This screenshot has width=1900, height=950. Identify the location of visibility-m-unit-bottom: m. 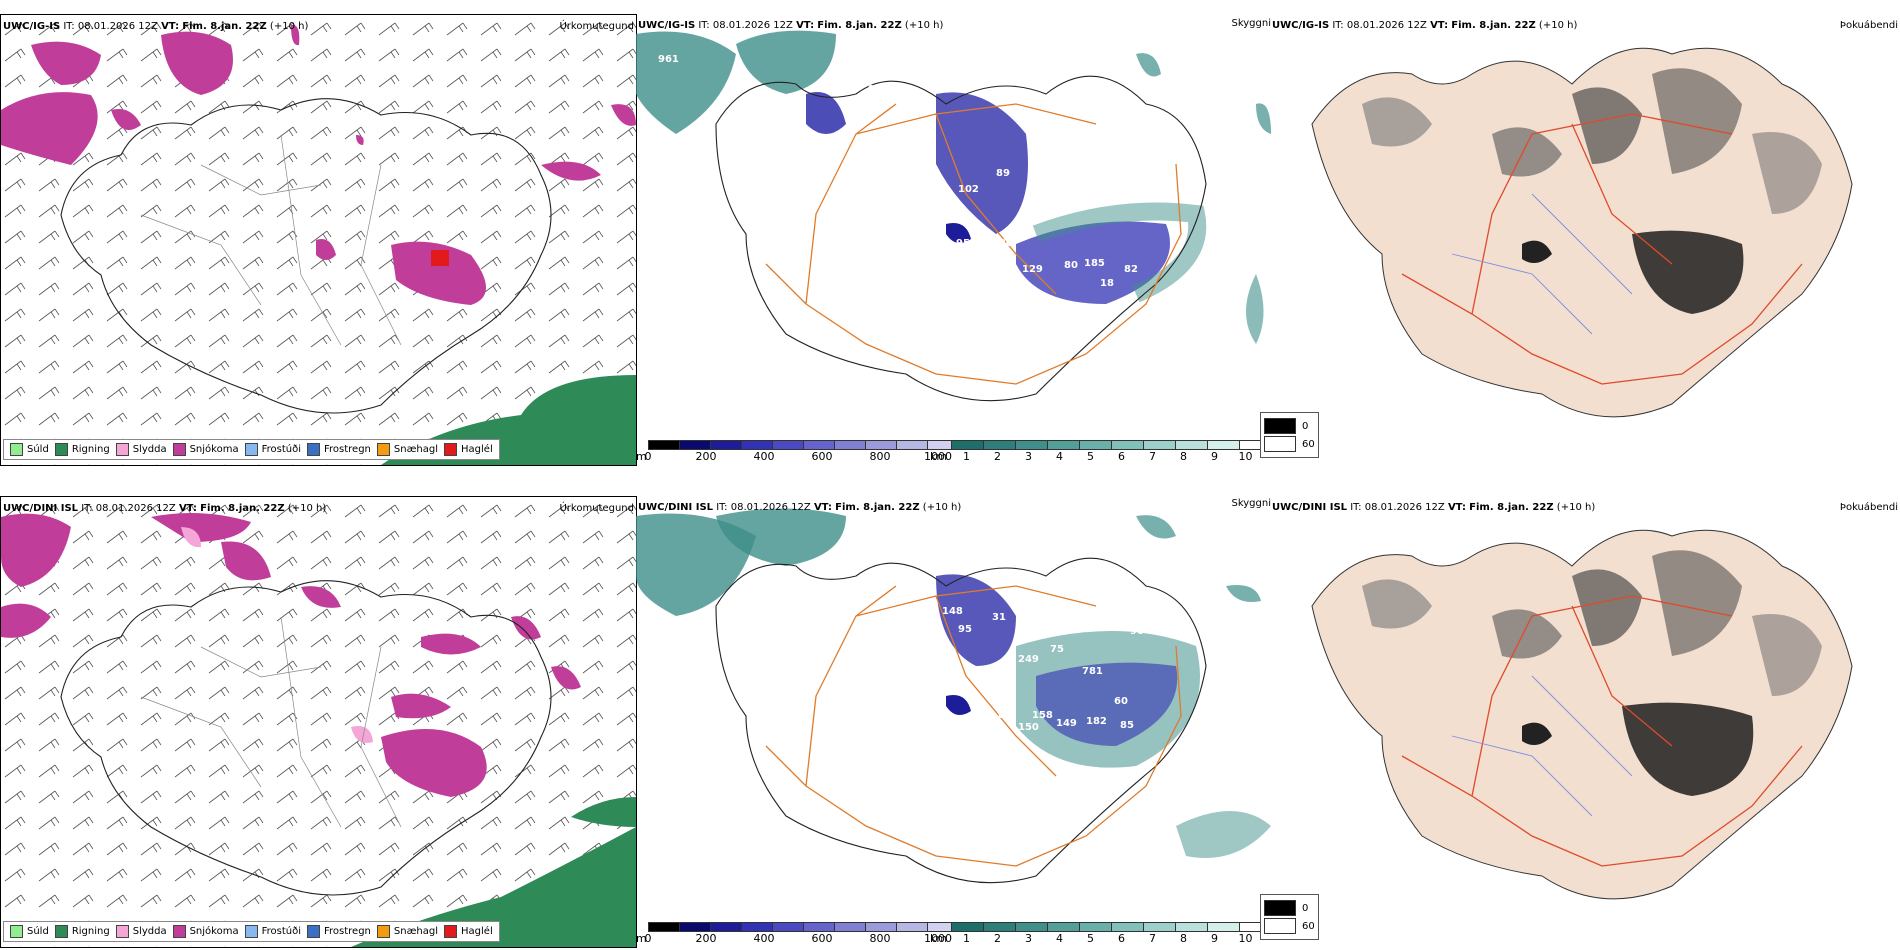
(641, 938).